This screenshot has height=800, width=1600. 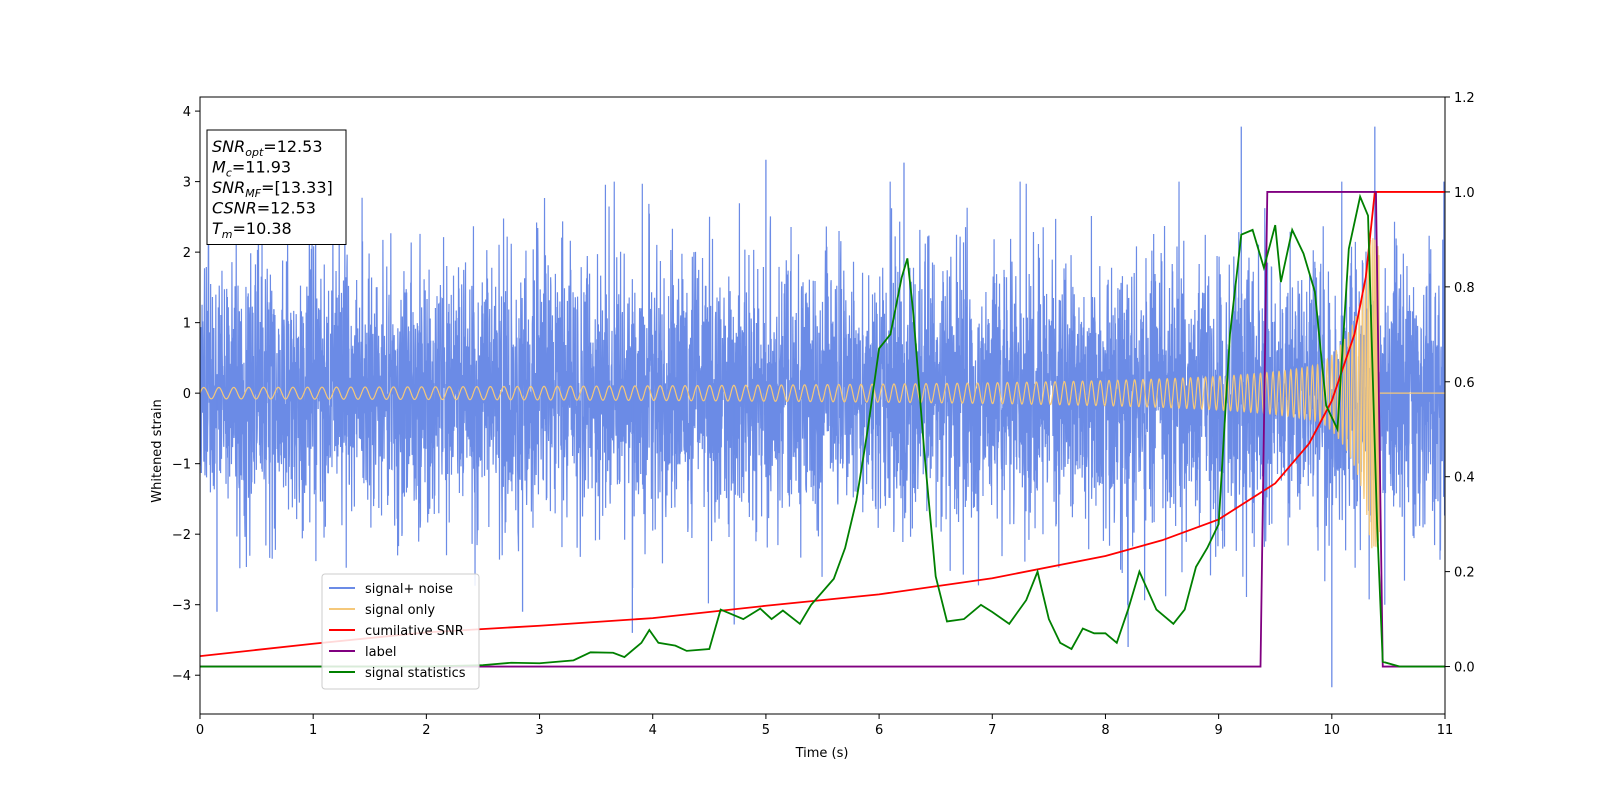 I want to click on y2-tick-label: 1.2, so click(x=1464, y=98).